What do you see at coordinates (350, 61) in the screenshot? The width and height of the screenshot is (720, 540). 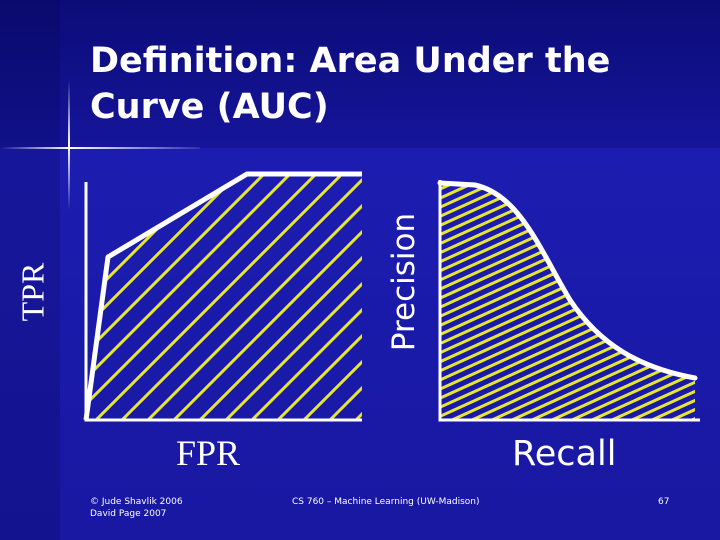 I see `slide-title-line-1: Definition: Area Under the` at bounding box center [350, 61].